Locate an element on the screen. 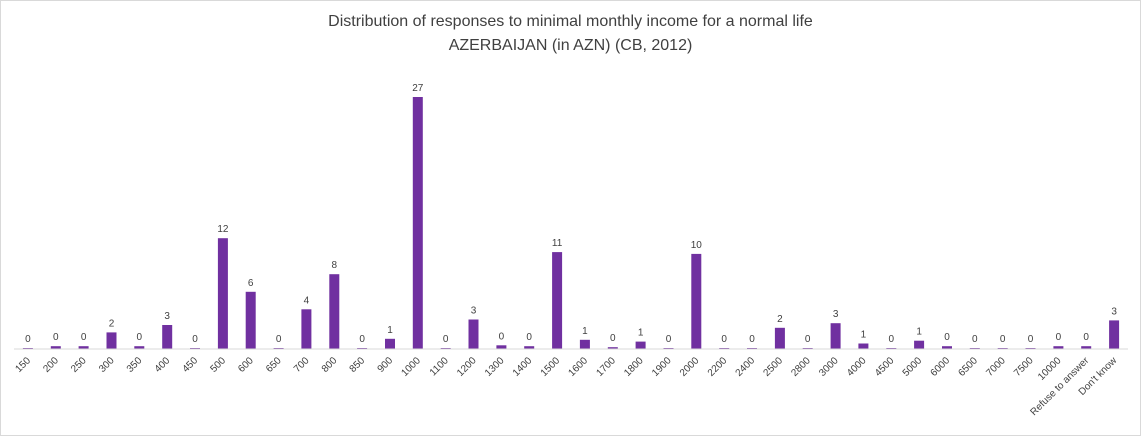 The width and height of the screenshot is (1141, 436). value-label-3: 2 is located at coordinates (112, 323).